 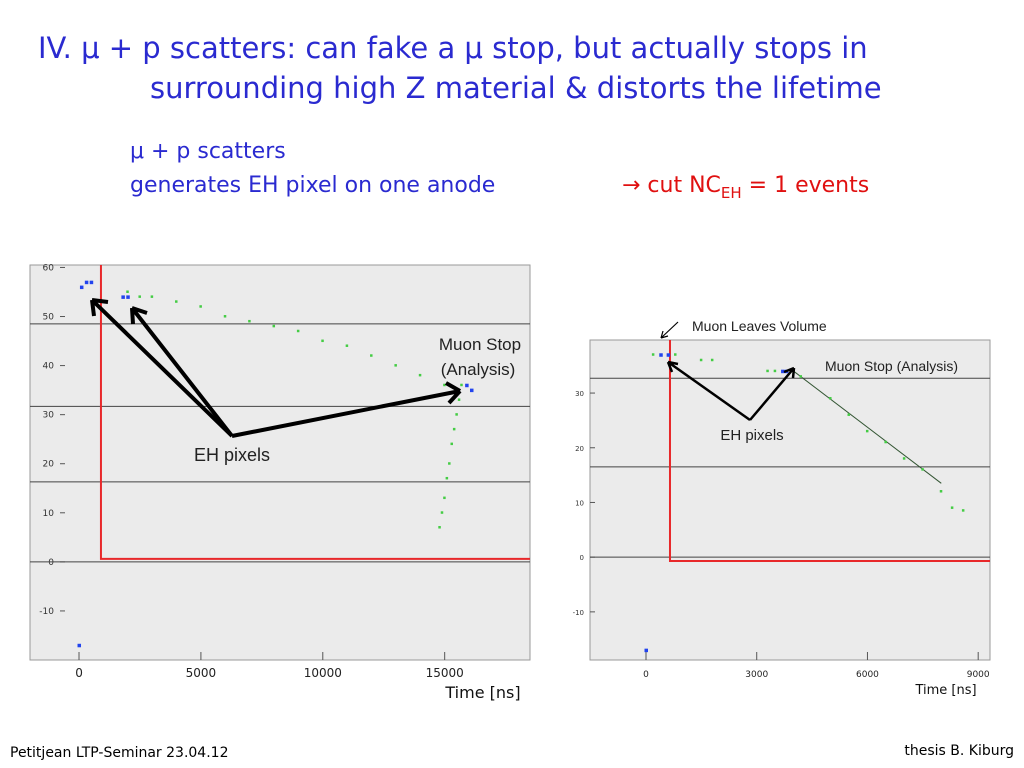 What do you see at coordinates (867, 675) in the screenshot?
I see `x-tick-label: 6000` at bounding box center [867, 675].